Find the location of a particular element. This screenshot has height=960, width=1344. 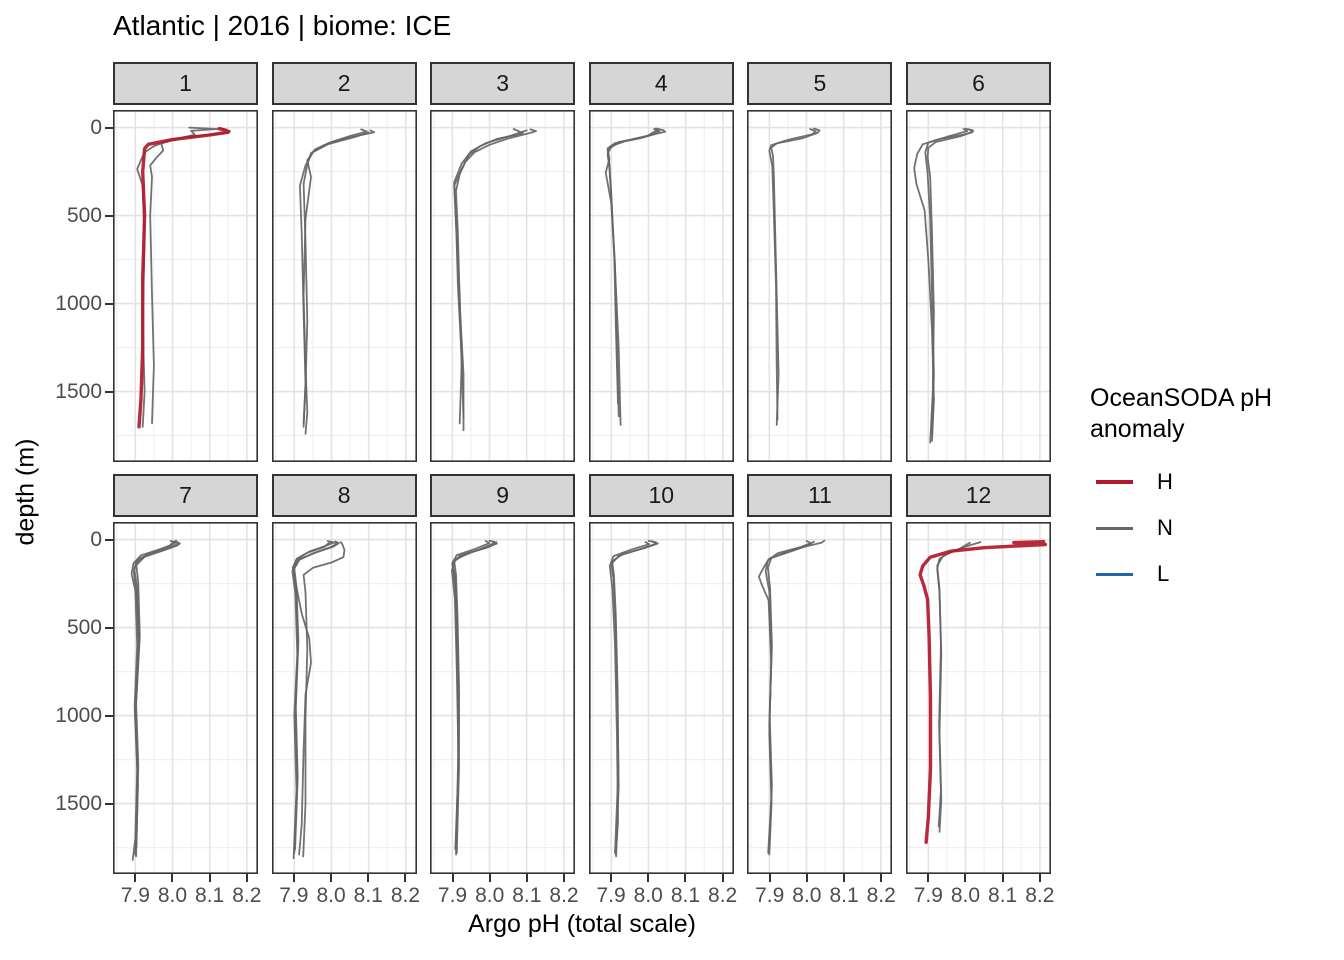

legend-key-line-H is located at coordinates (1114, 482).